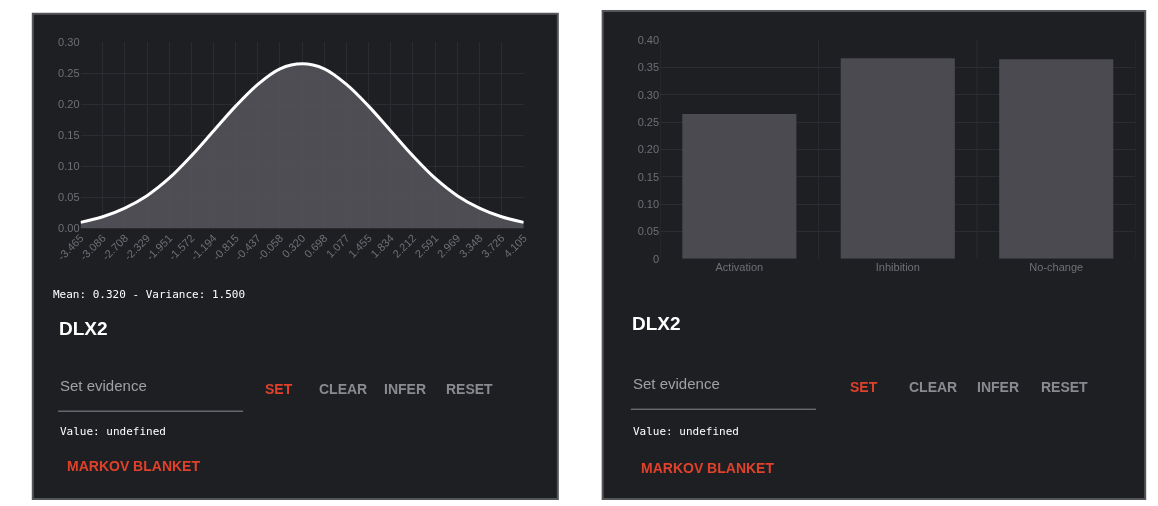  Describe the element at coordinates (69, 228) in the screenshot. I see `y-tick-label: 0.00` at that location.